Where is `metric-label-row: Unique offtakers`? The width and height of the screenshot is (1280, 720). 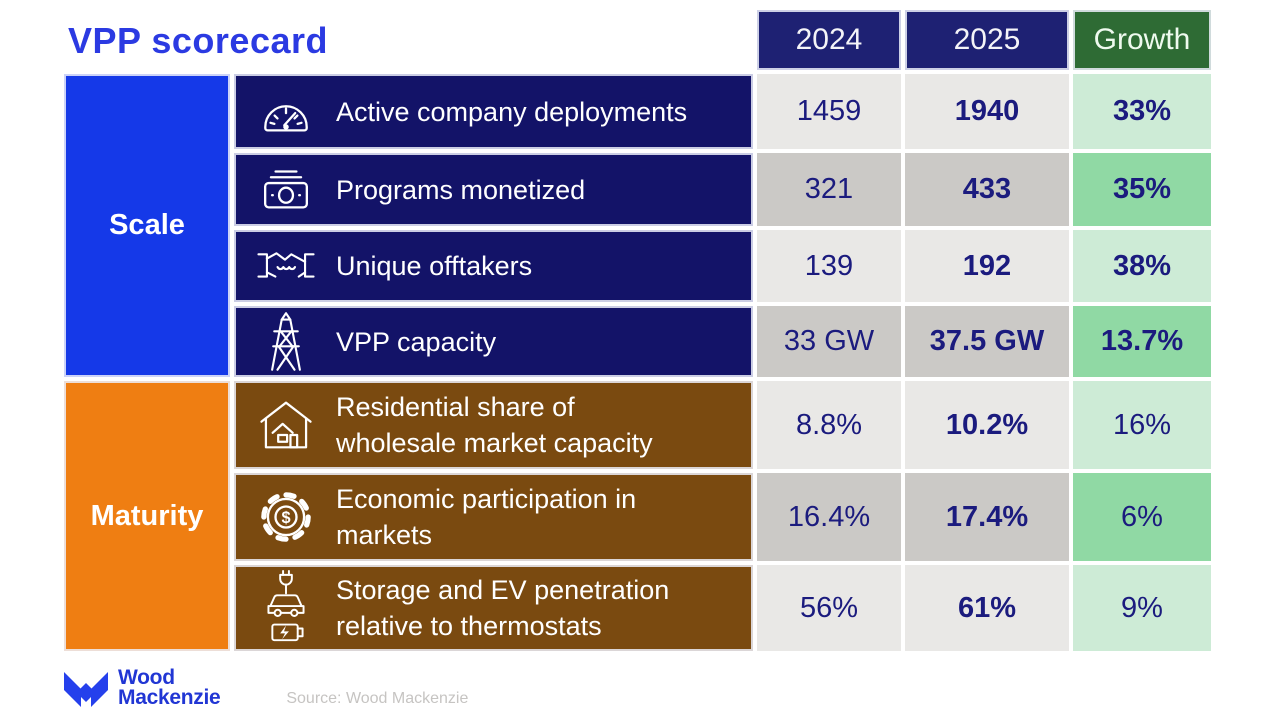
metric-label-row: Unique offtakers is located at coordinates (493, 266).